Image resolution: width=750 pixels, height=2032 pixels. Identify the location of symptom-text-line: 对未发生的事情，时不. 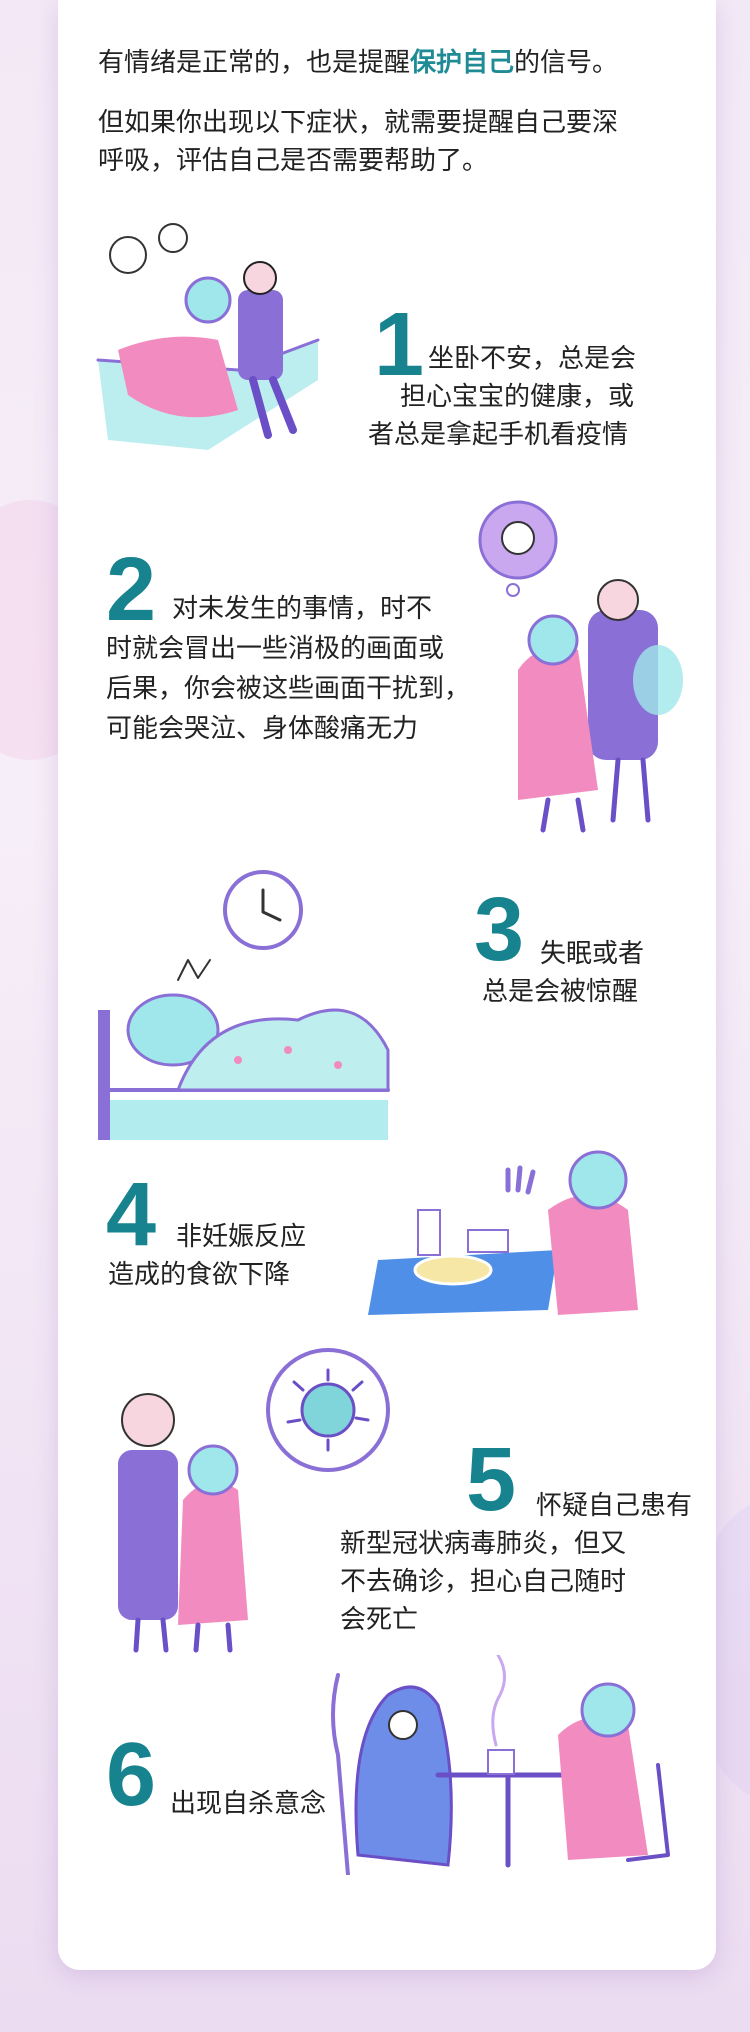
(302, 609).